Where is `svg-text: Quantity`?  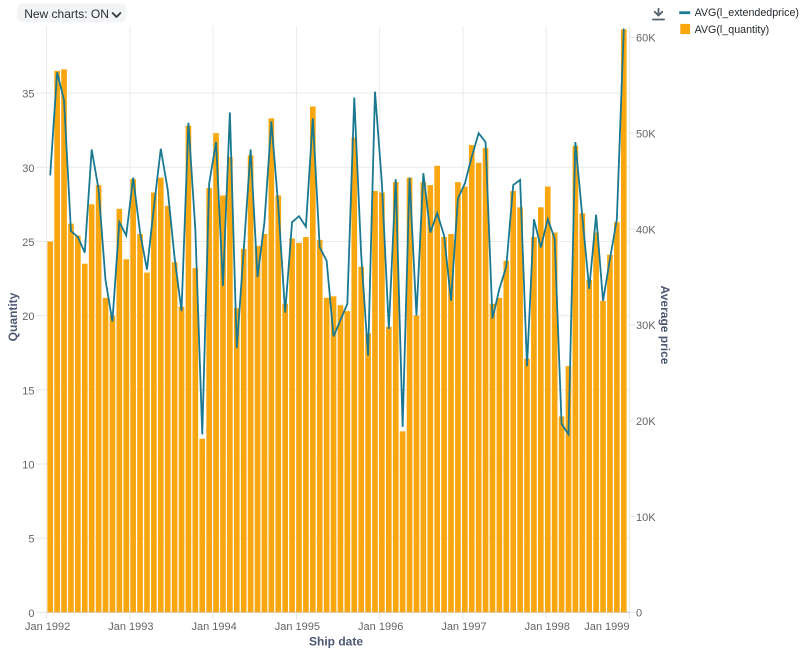
svg-text: Quantity is located at coordinates (13, 316).